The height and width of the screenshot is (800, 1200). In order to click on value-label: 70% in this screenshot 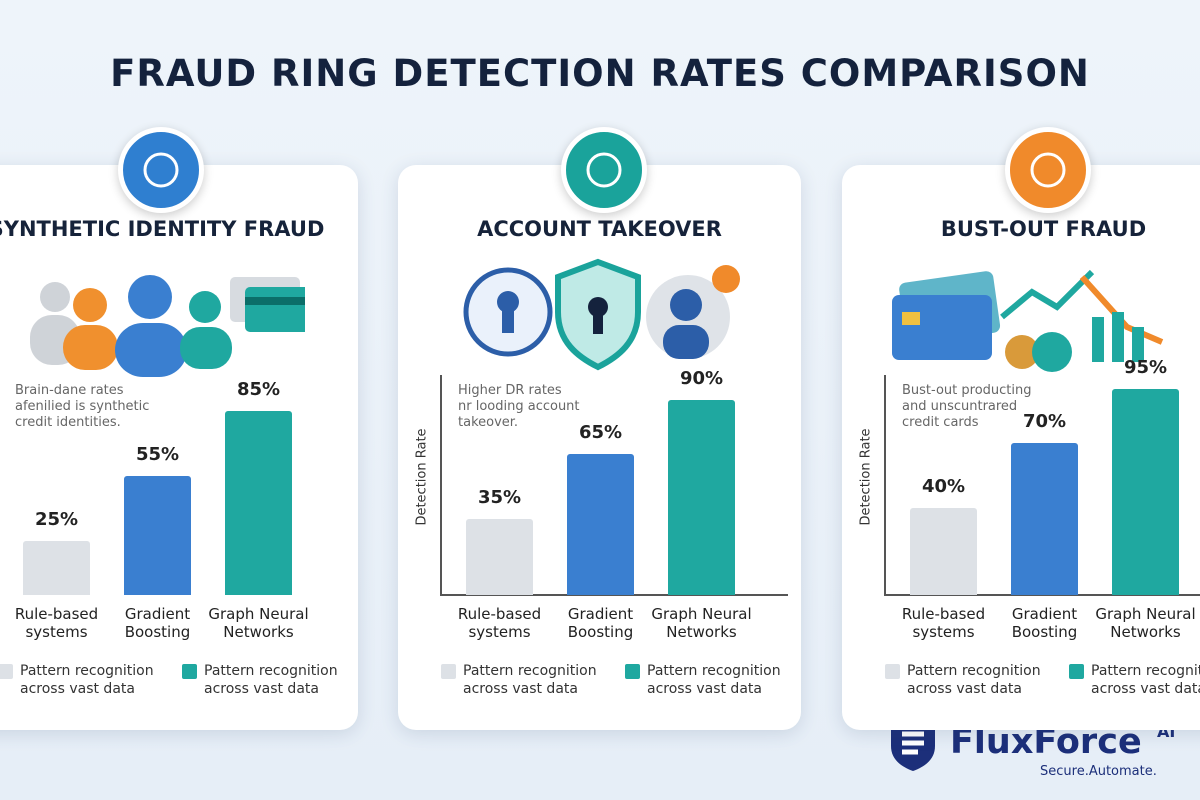, I will do `click(1044, 422)`.